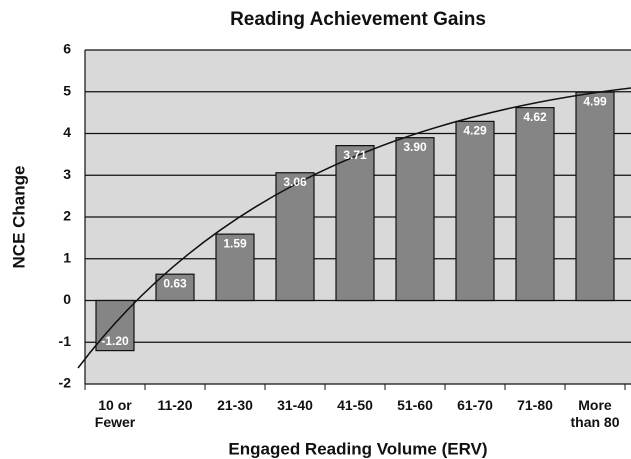 Image resolution: width=631 pixels, height=459 pixels. What do you see at coordinates (357, 448) in the screenshot?
I see `x-axis-label: Engaged Reading Volume (ERV)` at bounding box center [357, 448].